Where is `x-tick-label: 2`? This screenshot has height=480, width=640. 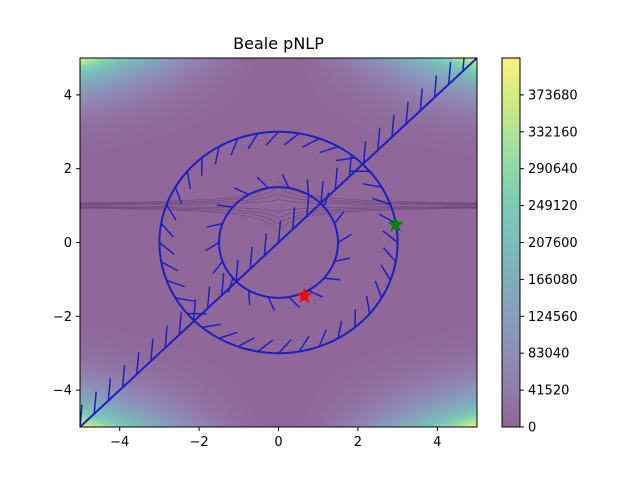 x-tick-label: 2 is located at coordinates (358, 442).